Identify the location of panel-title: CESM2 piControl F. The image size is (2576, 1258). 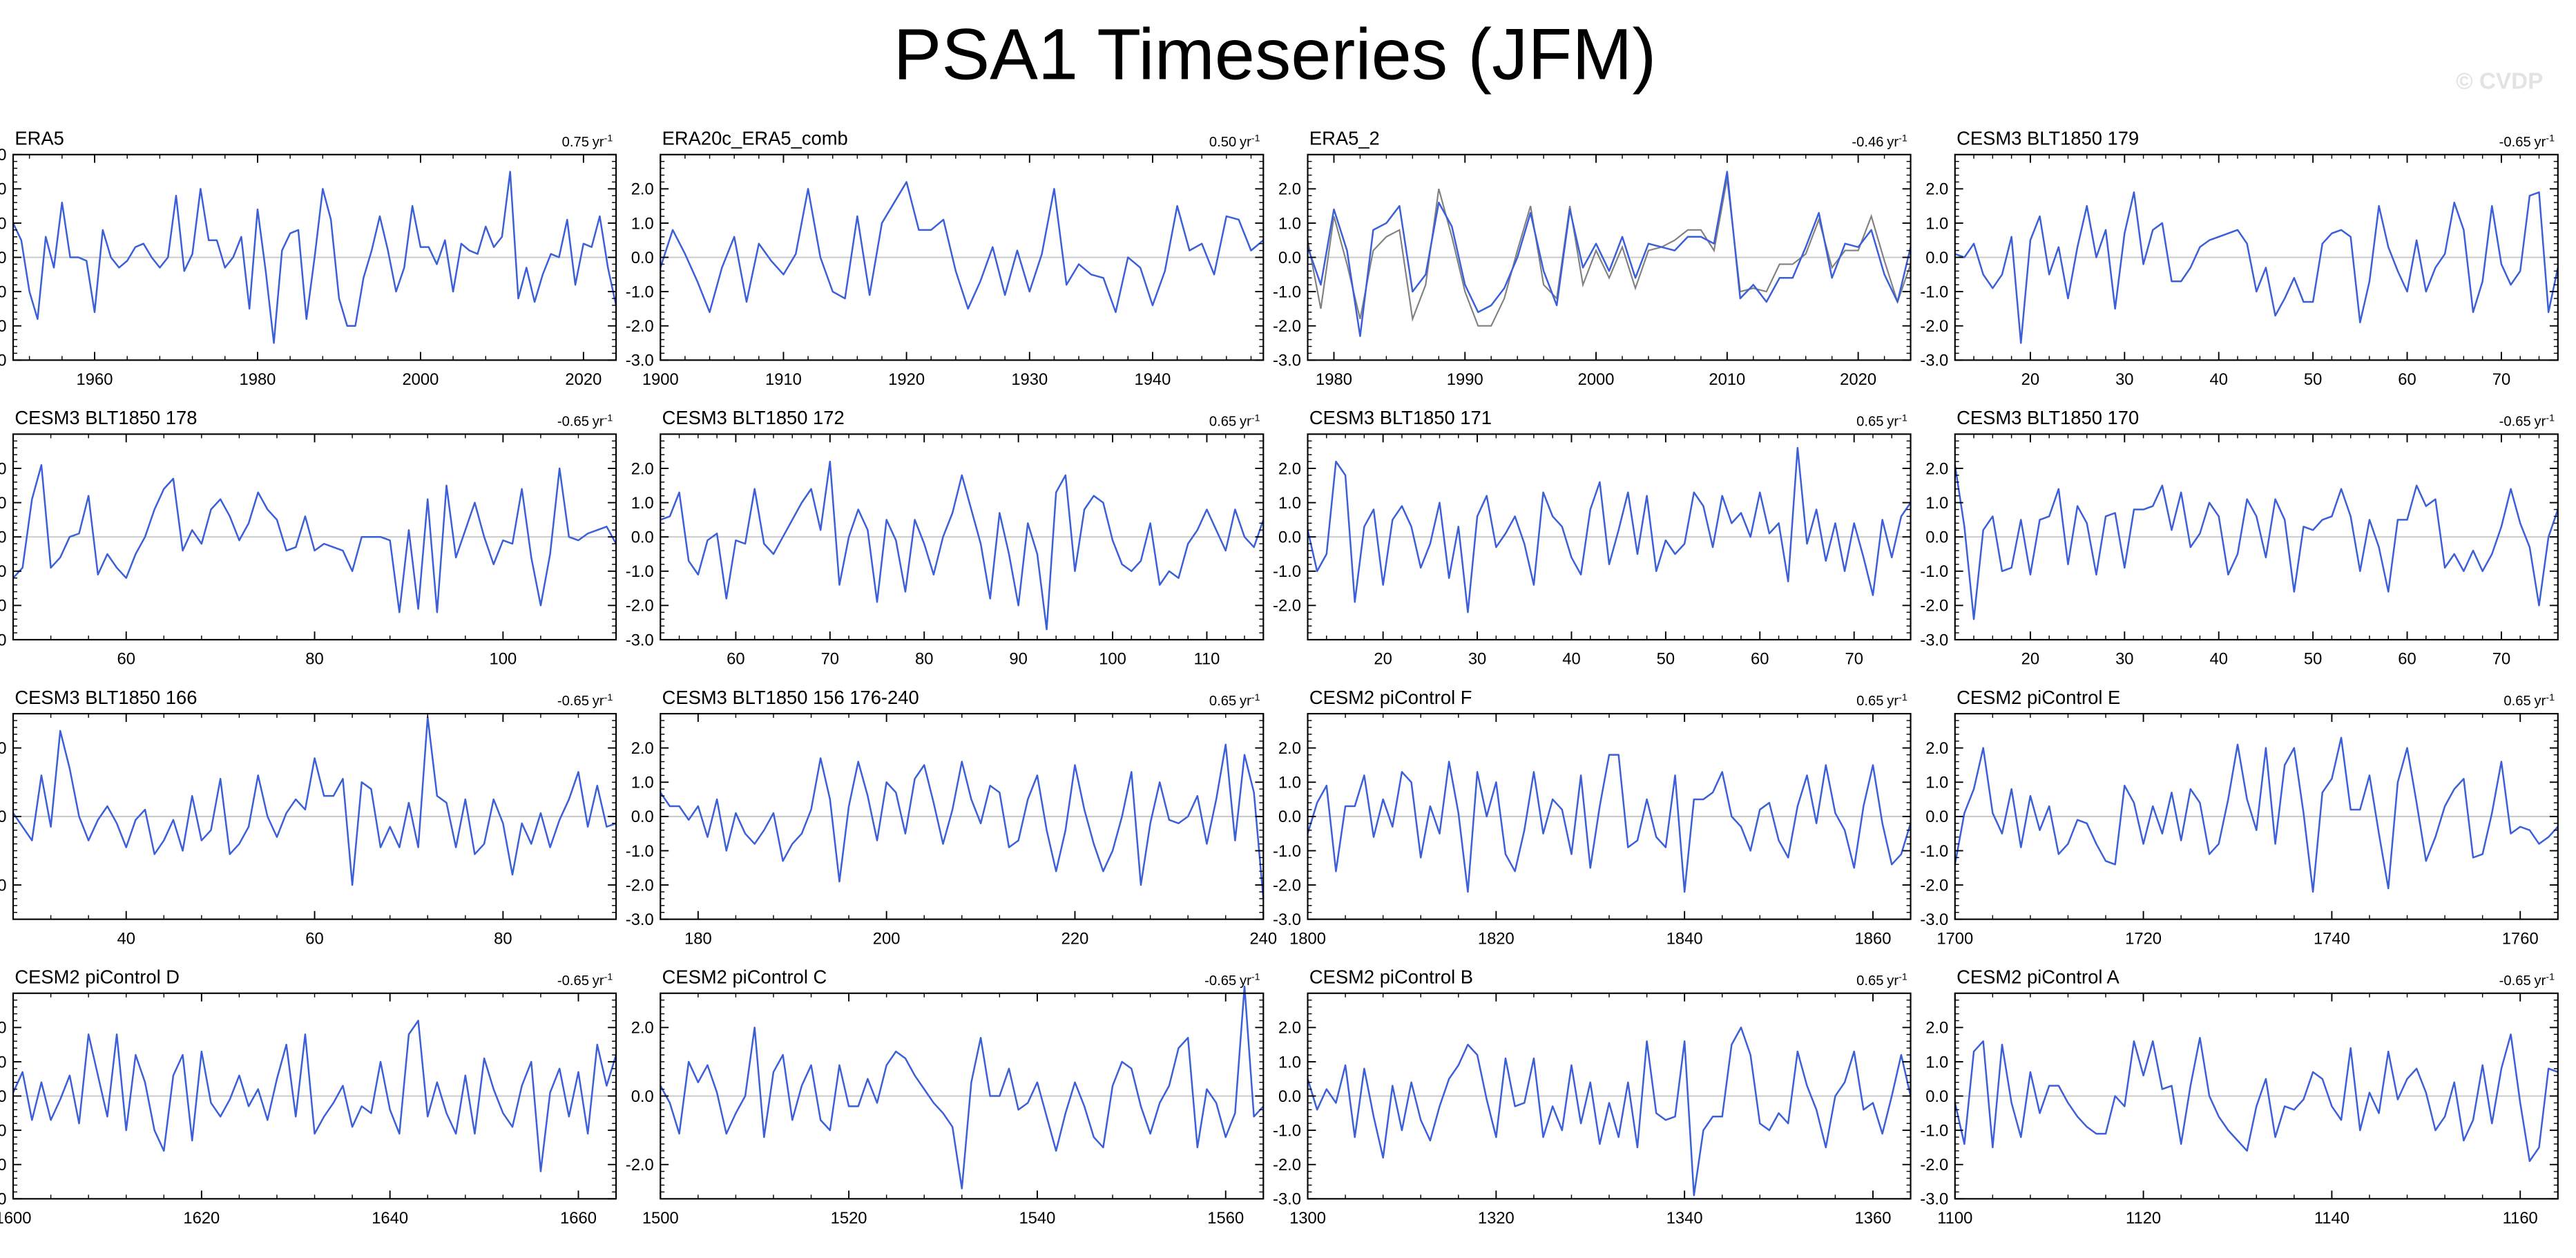
(1390, 697).